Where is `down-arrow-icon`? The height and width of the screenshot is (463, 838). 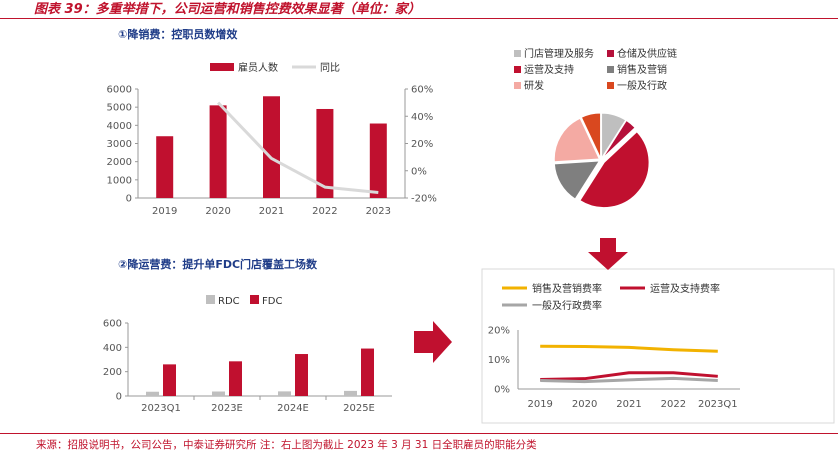 down-arrow-icon is located at coordinates (608, 254).